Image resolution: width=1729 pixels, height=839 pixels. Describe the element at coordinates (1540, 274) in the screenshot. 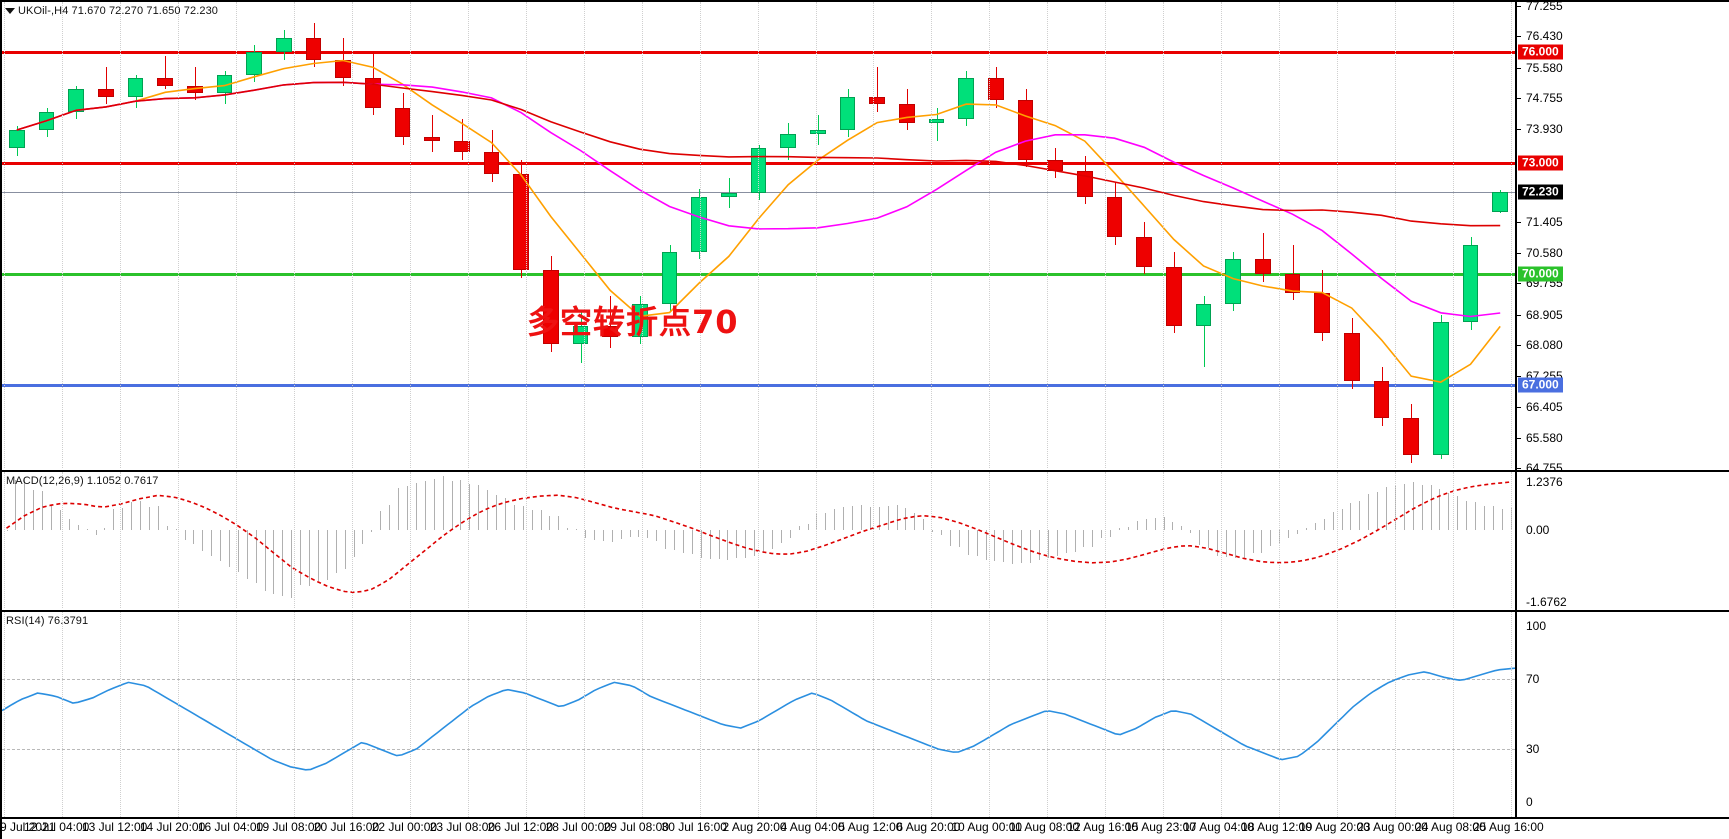

I see `price-level-tag: 70.000` at that location.